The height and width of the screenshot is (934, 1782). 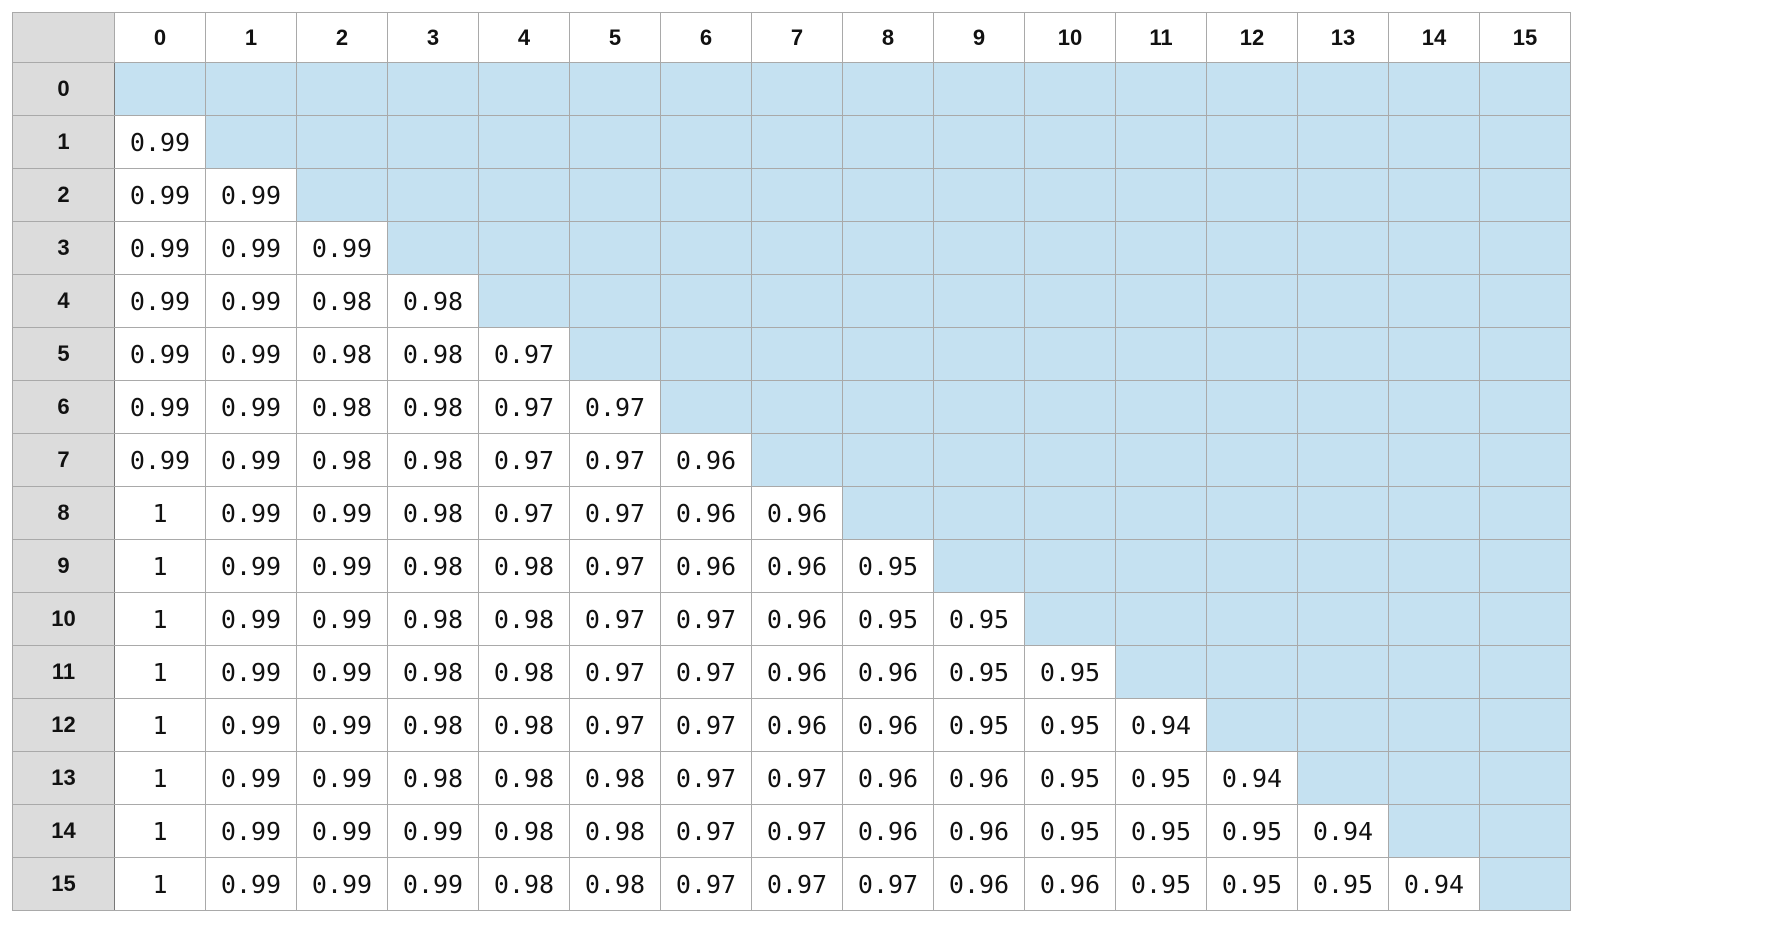 I want to click on matrix-cell-11-10: 0.95, so click(x=1070, y=672).